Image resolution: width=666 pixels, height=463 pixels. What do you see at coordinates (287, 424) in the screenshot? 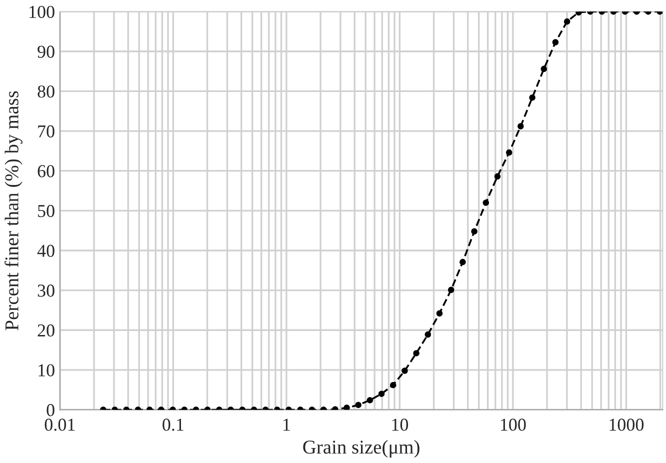
I see `x-tick-label: 1` at bounding box center [287, 424].